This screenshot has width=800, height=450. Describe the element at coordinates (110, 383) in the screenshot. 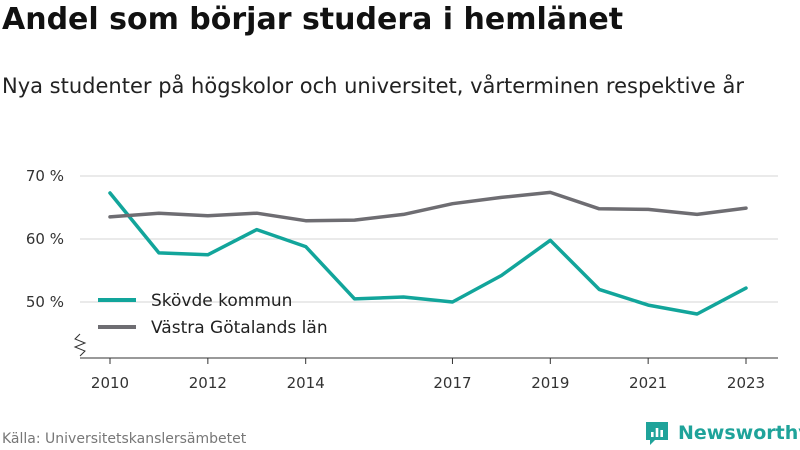

I see `x-tick-label: 2010` at that location.